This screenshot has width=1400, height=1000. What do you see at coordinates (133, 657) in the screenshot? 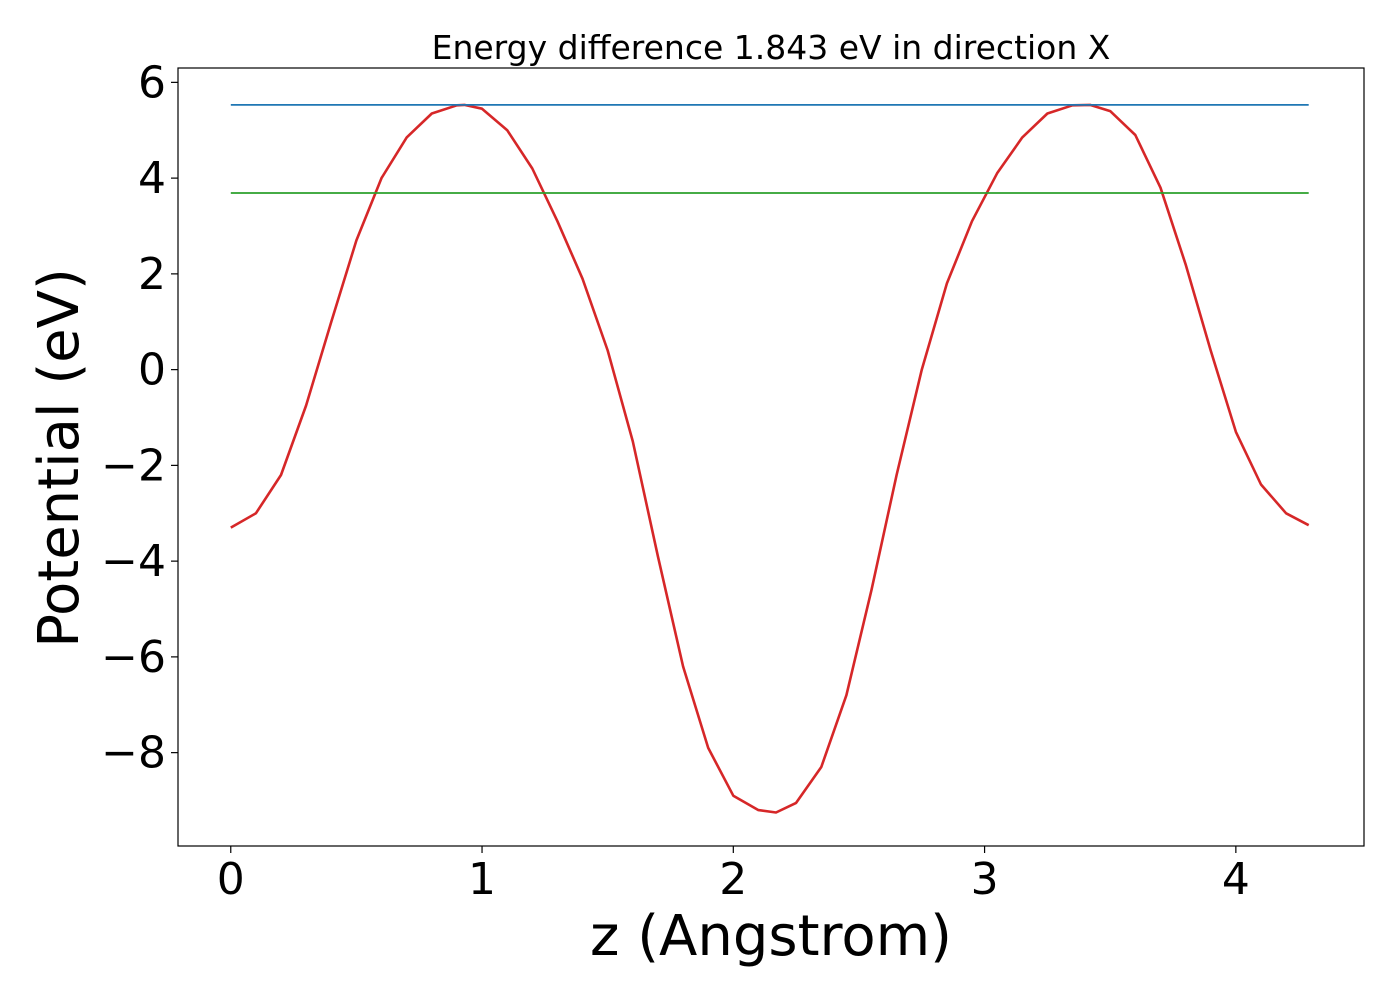
I see `y-tick-label: −6` at bounding box center [133, 657].